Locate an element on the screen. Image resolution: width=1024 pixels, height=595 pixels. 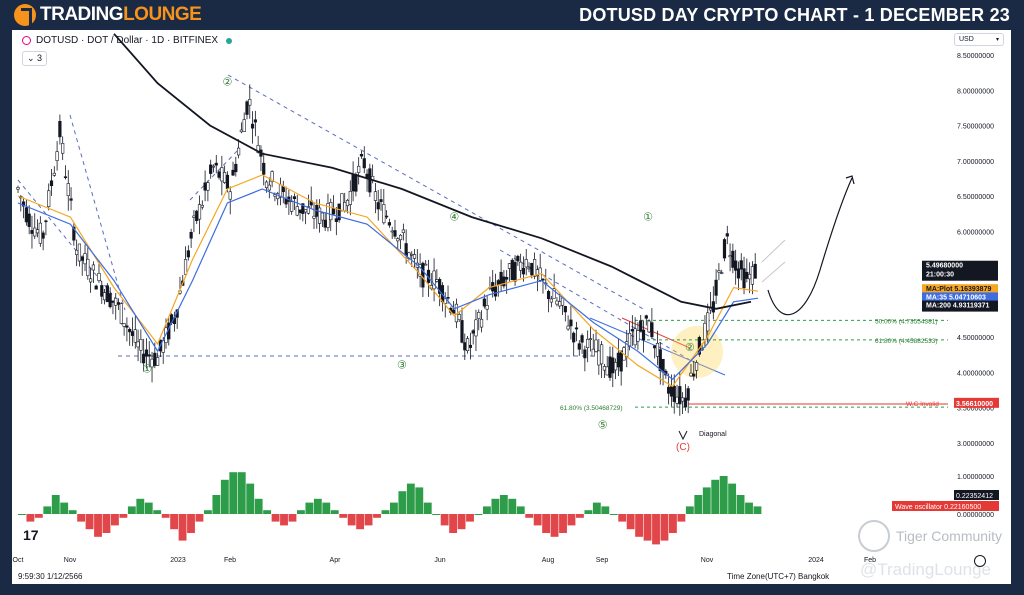
wave-c-label: (C) is located at coordinates (683, 447).